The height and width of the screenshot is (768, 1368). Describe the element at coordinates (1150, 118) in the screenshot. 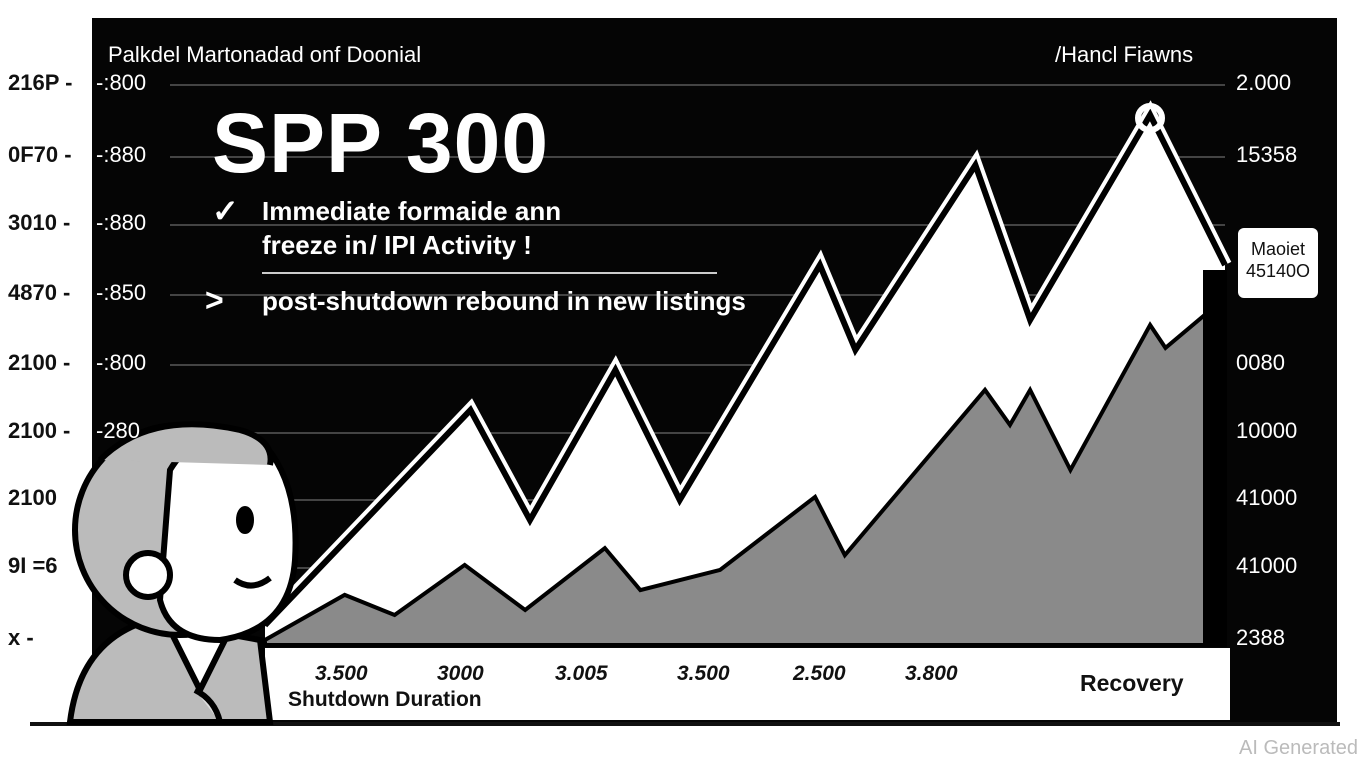

I see `peak-marker` at that location.